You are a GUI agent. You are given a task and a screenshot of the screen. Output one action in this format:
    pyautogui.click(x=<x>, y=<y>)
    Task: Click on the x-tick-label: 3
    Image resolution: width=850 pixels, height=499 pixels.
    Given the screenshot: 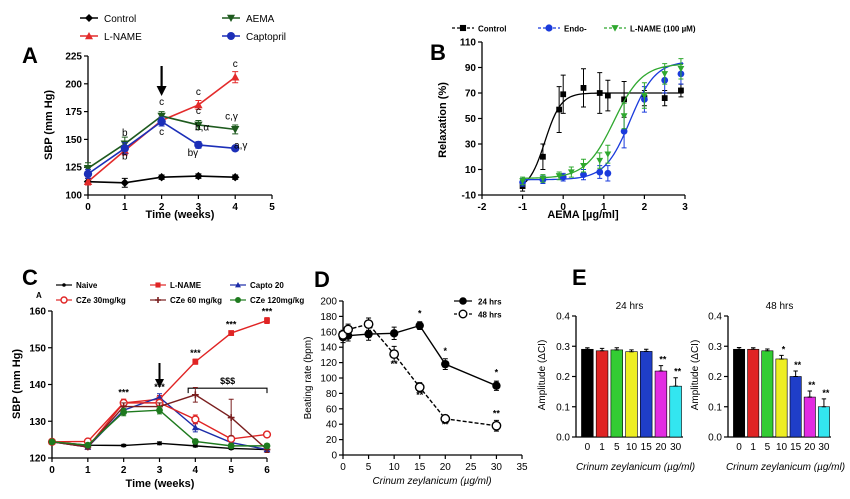 What is the action you would take?
    pyautogui.click(x=199, y=207)
    